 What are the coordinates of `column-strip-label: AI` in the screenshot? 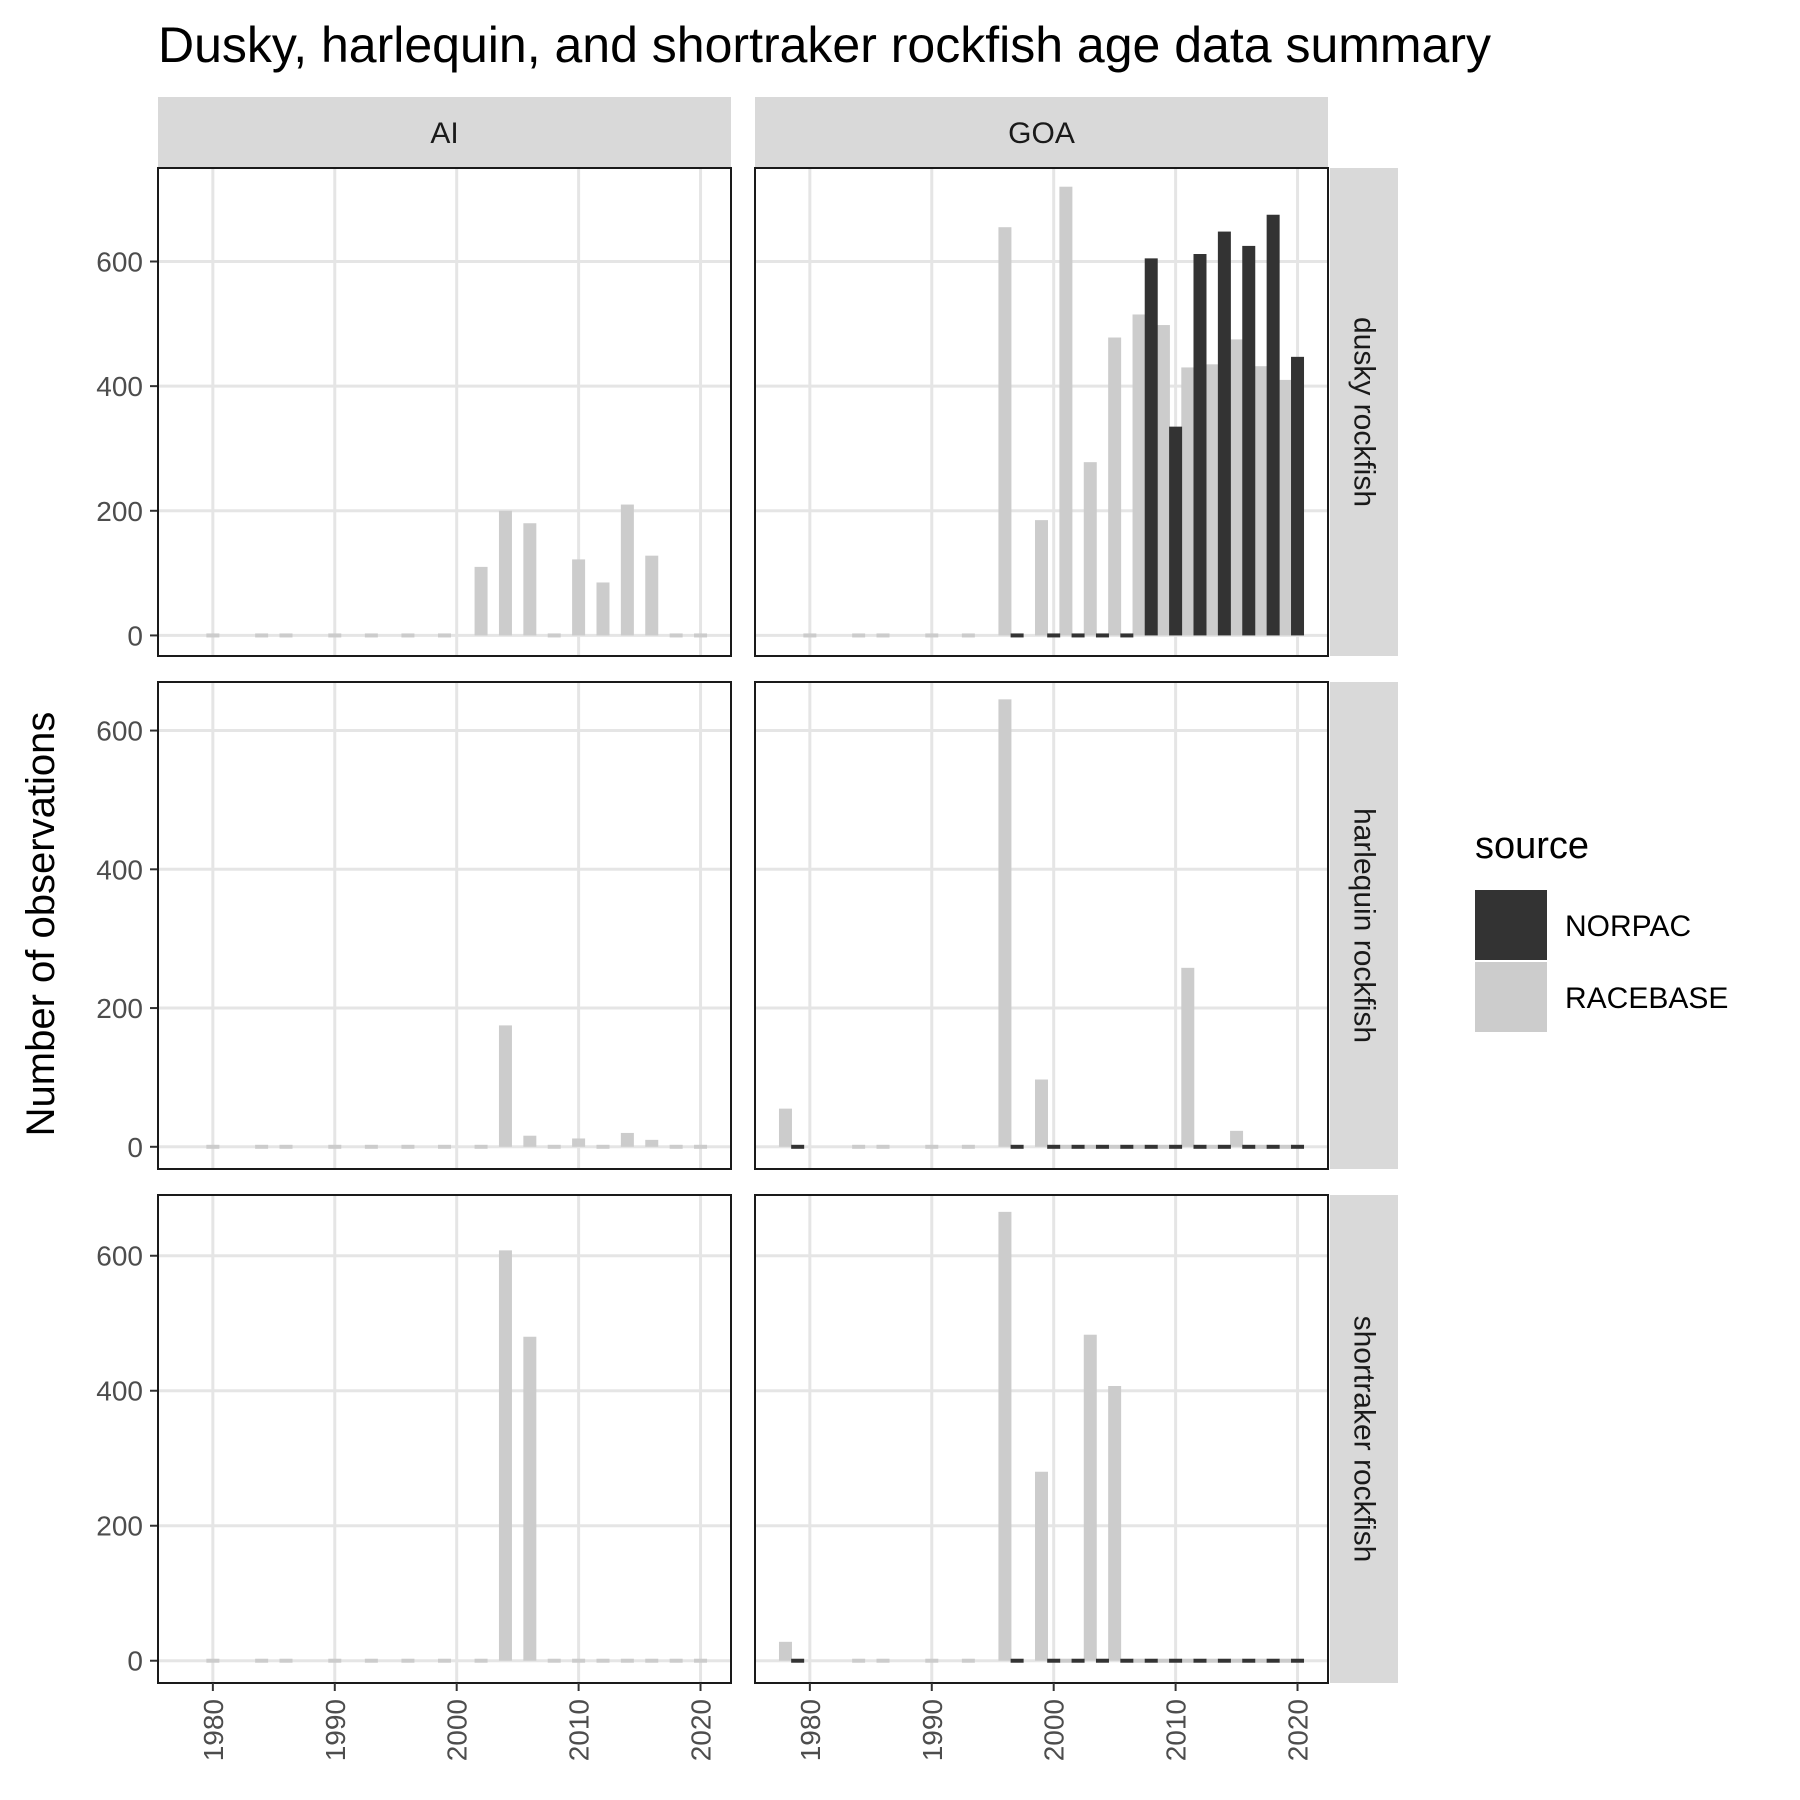 It's located at (444, 133).